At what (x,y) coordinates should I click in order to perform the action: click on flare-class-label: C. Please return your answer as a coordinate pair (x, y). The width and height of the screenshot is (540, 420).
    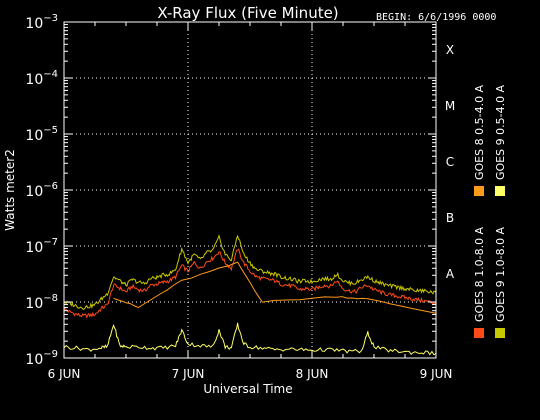
    Looking at the image, I should click on (450, 162).